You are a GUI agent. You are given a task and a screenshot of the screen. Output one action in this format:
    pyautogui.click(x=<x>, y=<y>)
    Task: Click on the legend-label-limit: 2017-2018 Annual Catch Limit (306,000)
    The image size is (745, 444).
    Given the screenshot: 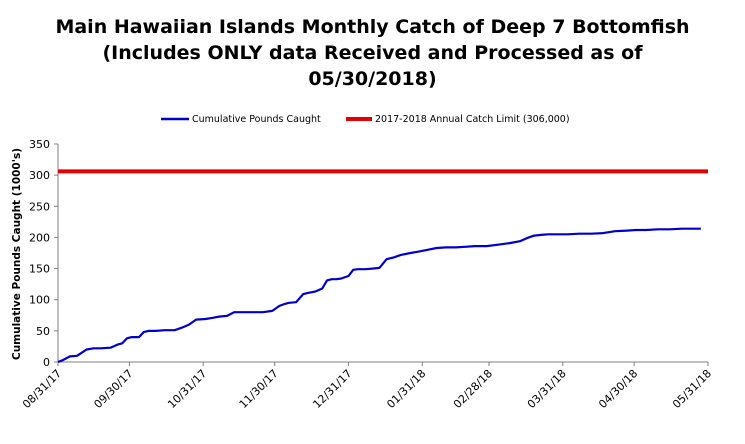 What is the action you would take?
    pyautogui.click(x=472, y=119)
    